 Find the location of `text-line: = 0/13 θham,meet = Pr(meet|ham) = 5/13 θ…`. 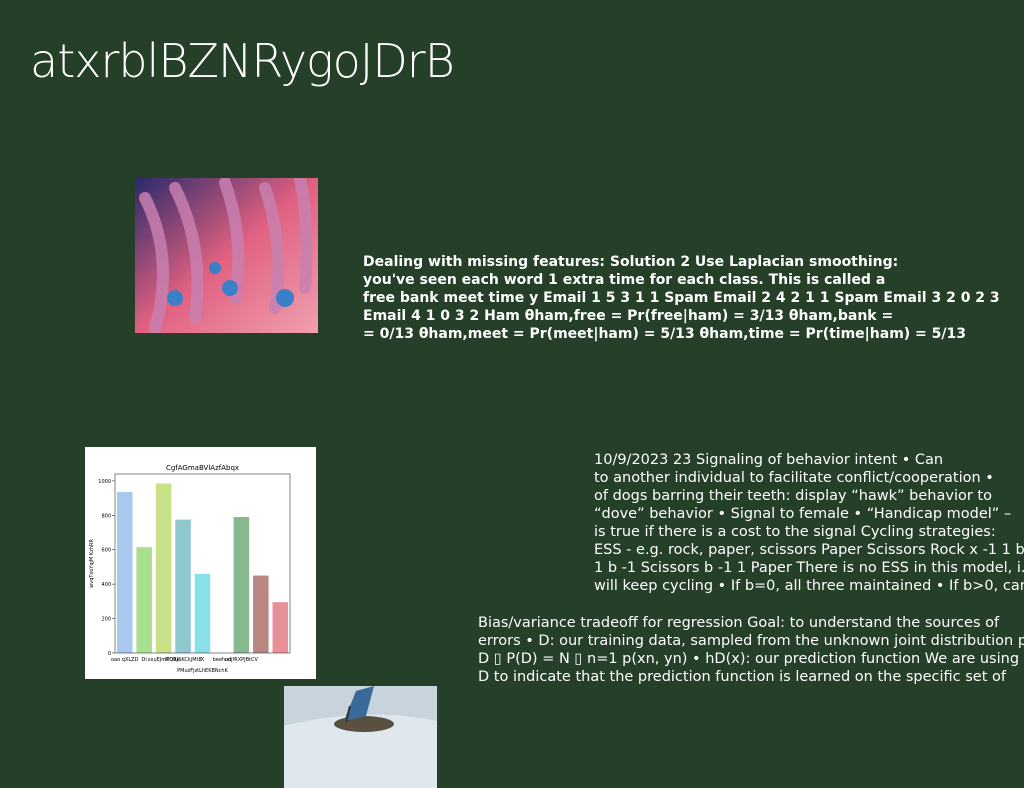

text-line: = 0/13 θham,meet = Pr(meet|ham) = 5/13 θ… is located at coordinates (664, 334).